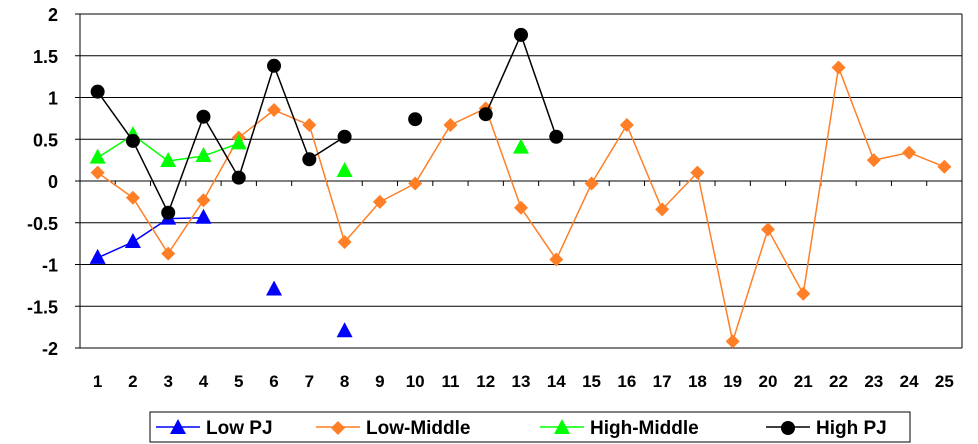 The image size is (978, 444). I want to click on x-tick-label: 13, so click(521, 381).